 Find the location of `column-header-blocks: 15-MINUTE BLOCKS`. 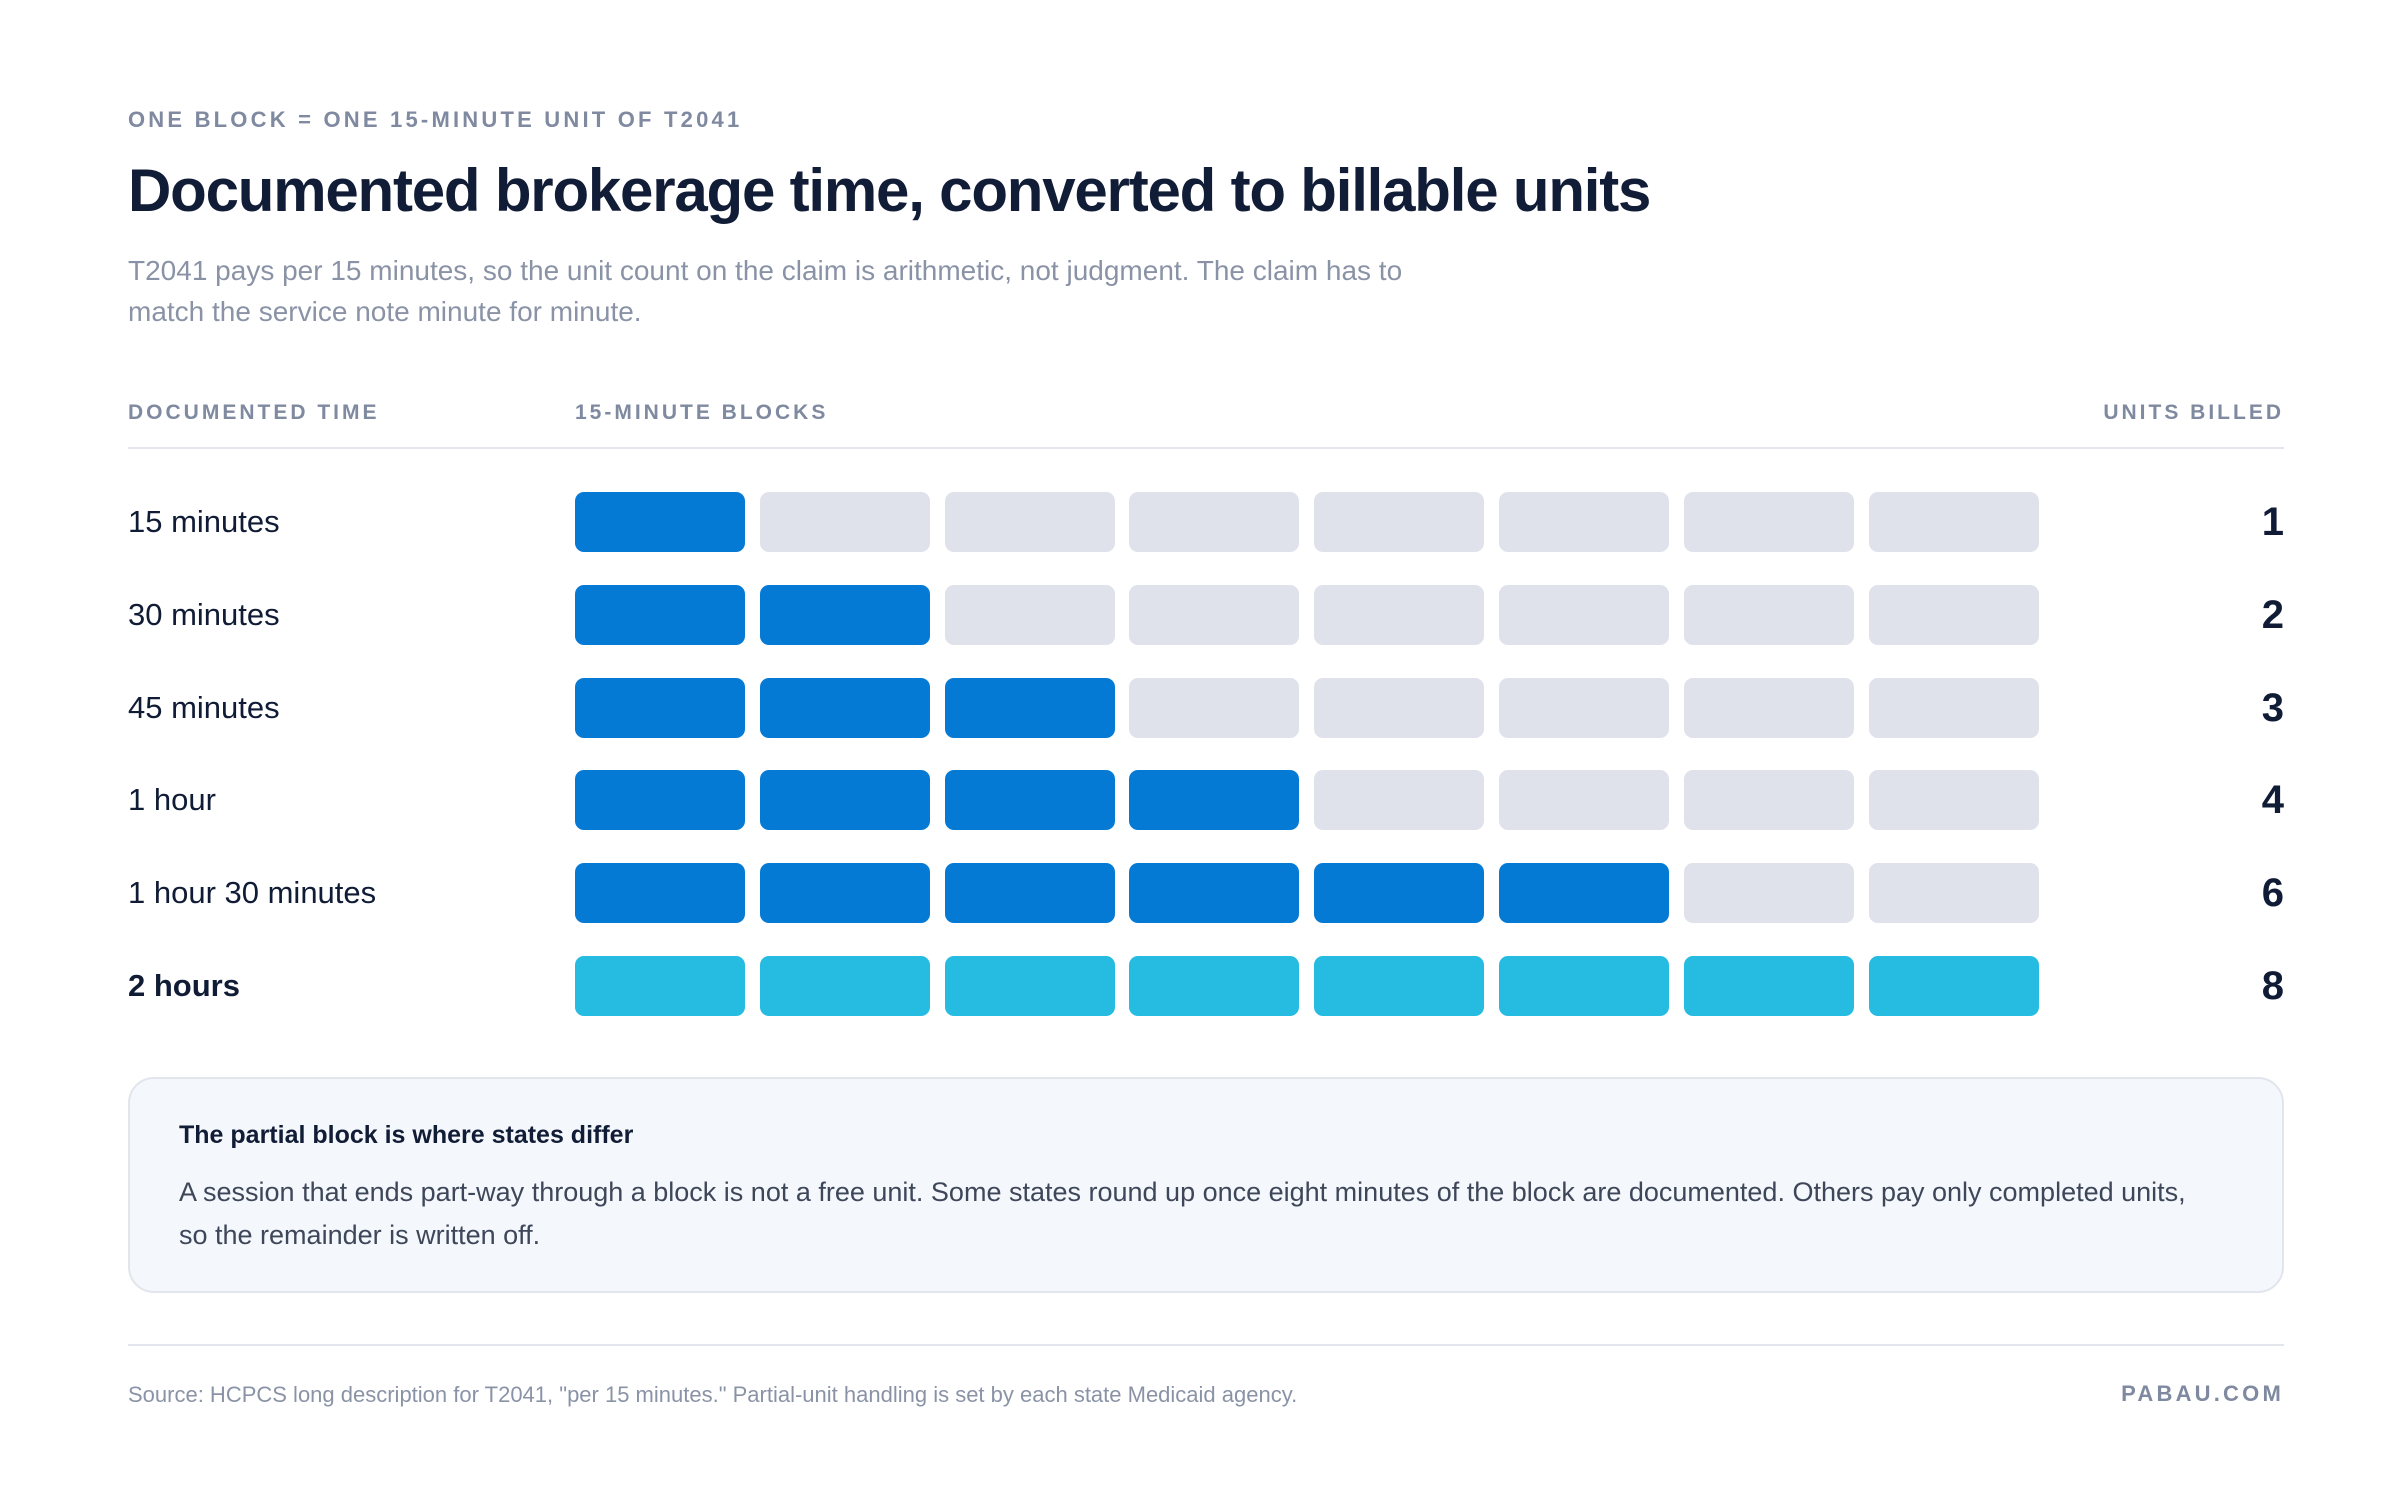

column-header-blocks: 15-MINUTE BLOCKS is located at coordinates (702, 412).